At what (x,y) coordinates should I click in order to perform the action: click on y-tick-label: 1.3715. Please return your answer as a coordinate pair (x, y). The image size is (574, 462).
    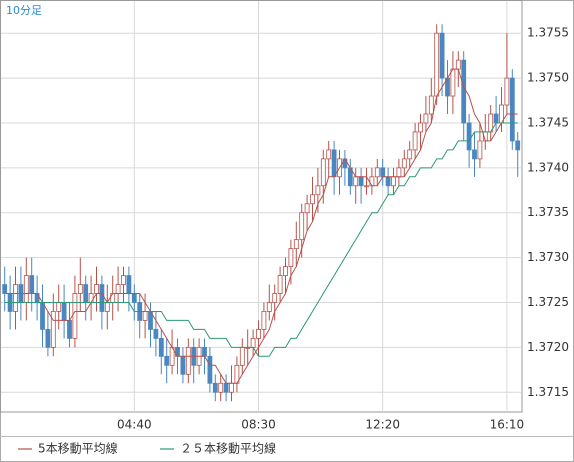
    Looking at the image, I should click on (548, 392).